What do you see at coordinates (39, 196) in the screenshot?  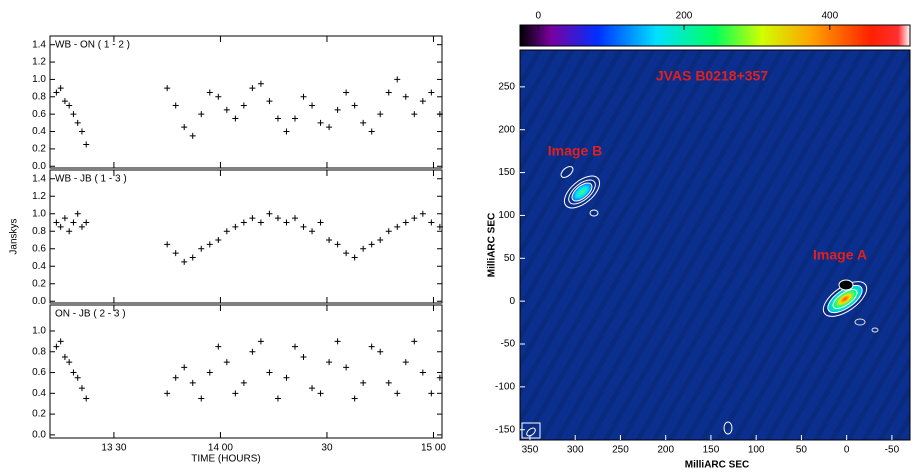 I see `y-tick-label: 1.2` at bounding box center [39, 196].